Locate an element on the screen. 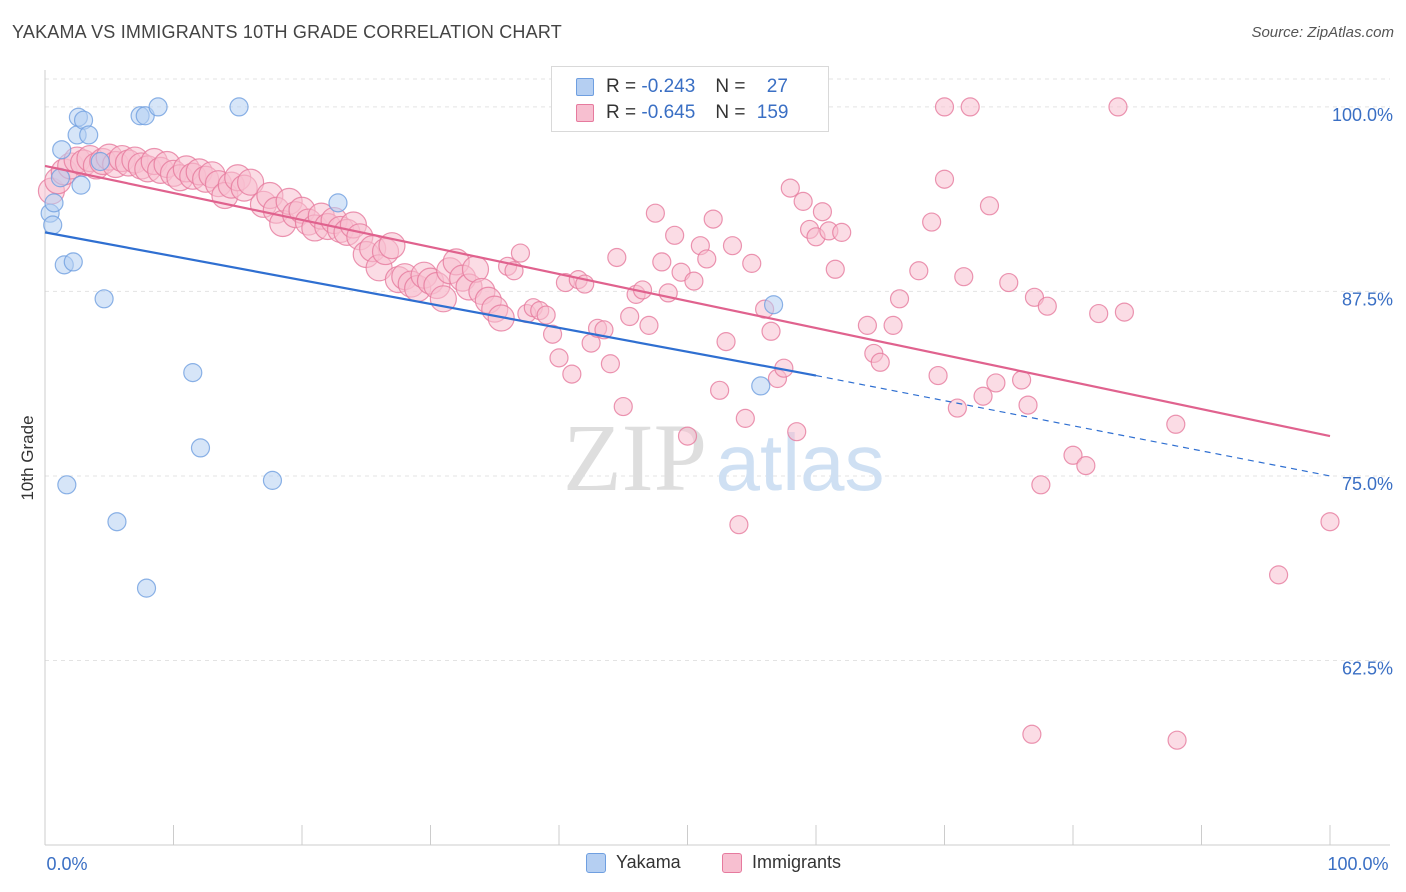 This screenshot has width=1406, height=892. yakama-trend-line is located at coordinates (430, 304).